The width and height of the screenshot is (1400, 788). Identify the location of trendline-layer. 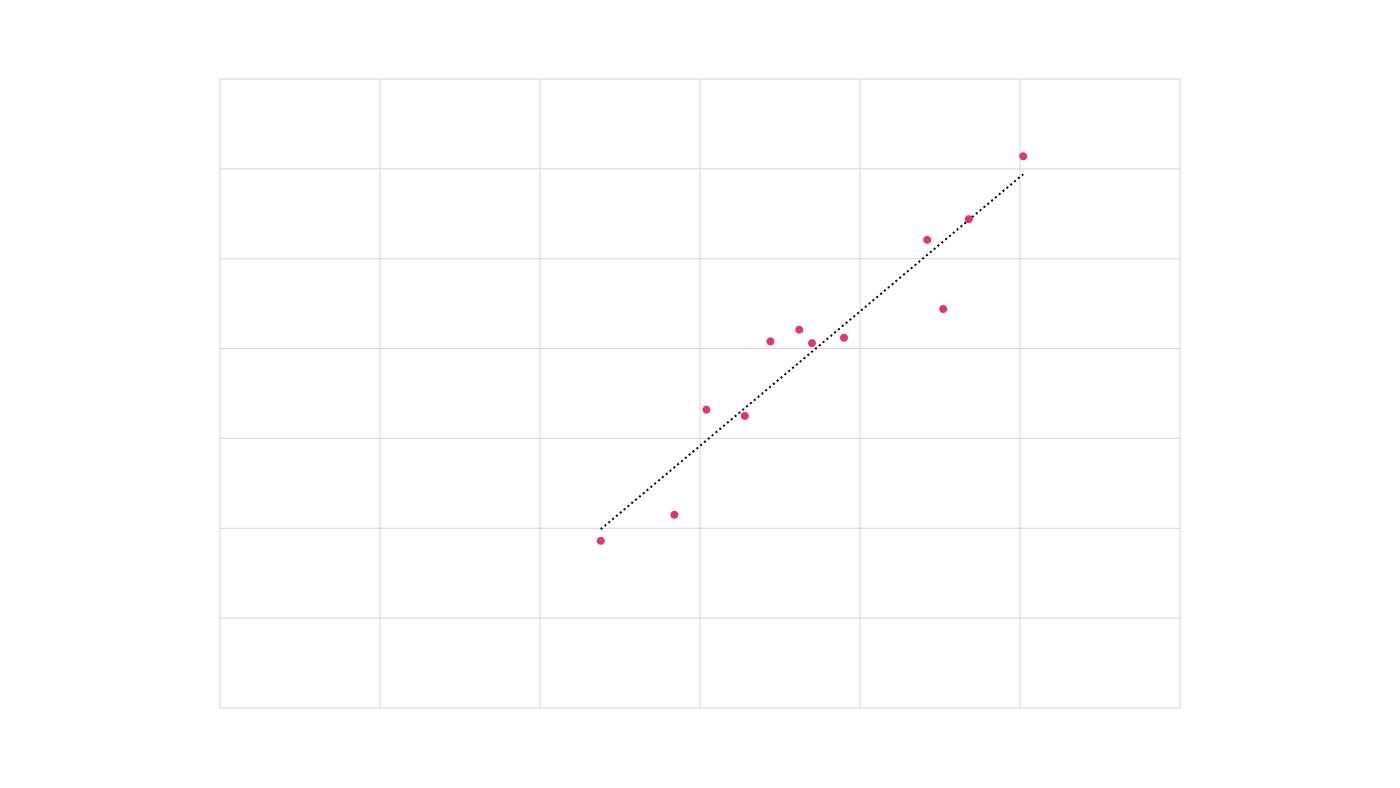
(812, 351).